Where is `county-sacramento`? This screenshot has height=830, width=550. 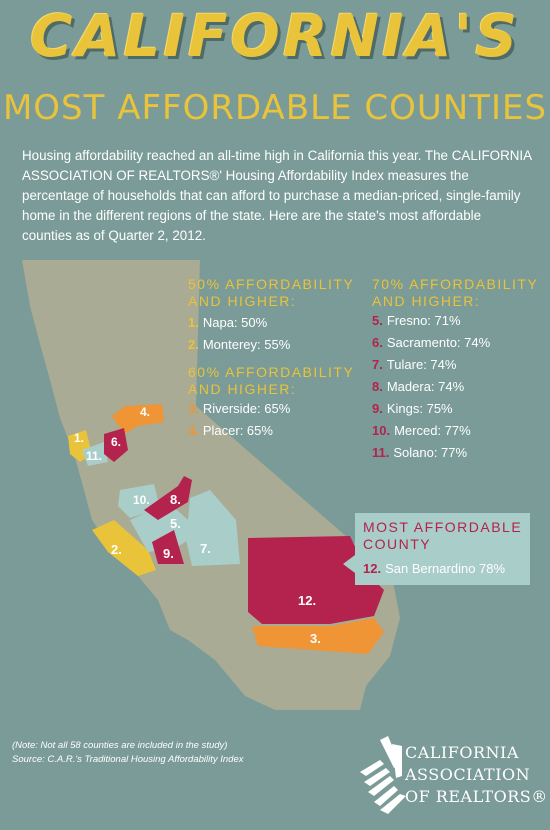
county-sacramento is located at coordinates (116, 445).